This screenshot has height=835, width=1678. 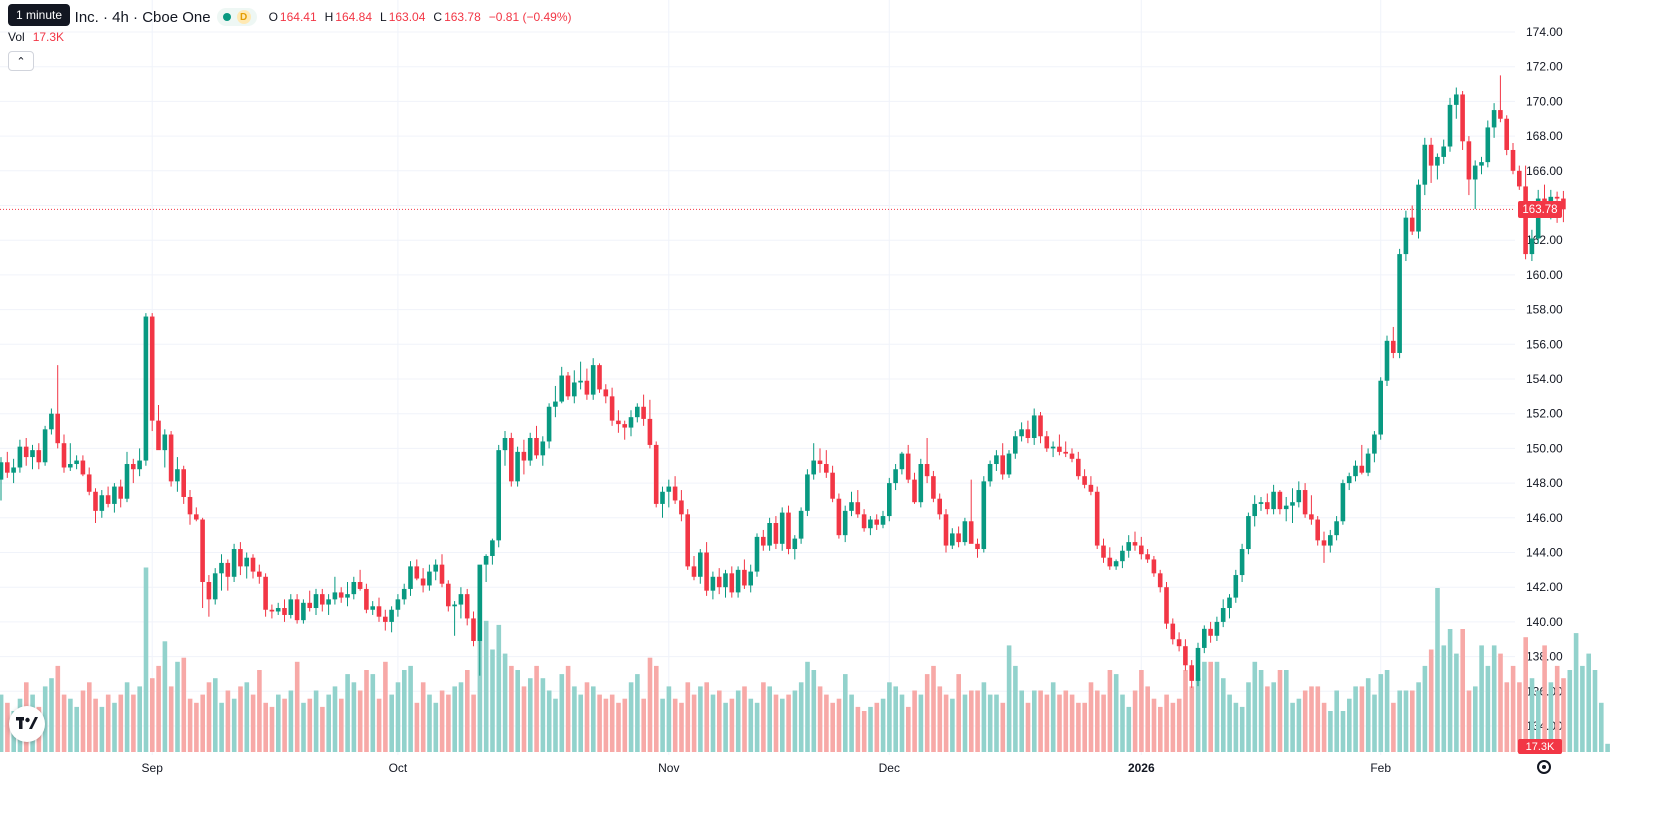 What do you see at coordinates (1544, 101) in the screenshot?
I see `y-tick-label: 170.00` at bounding box center [1544, 101].